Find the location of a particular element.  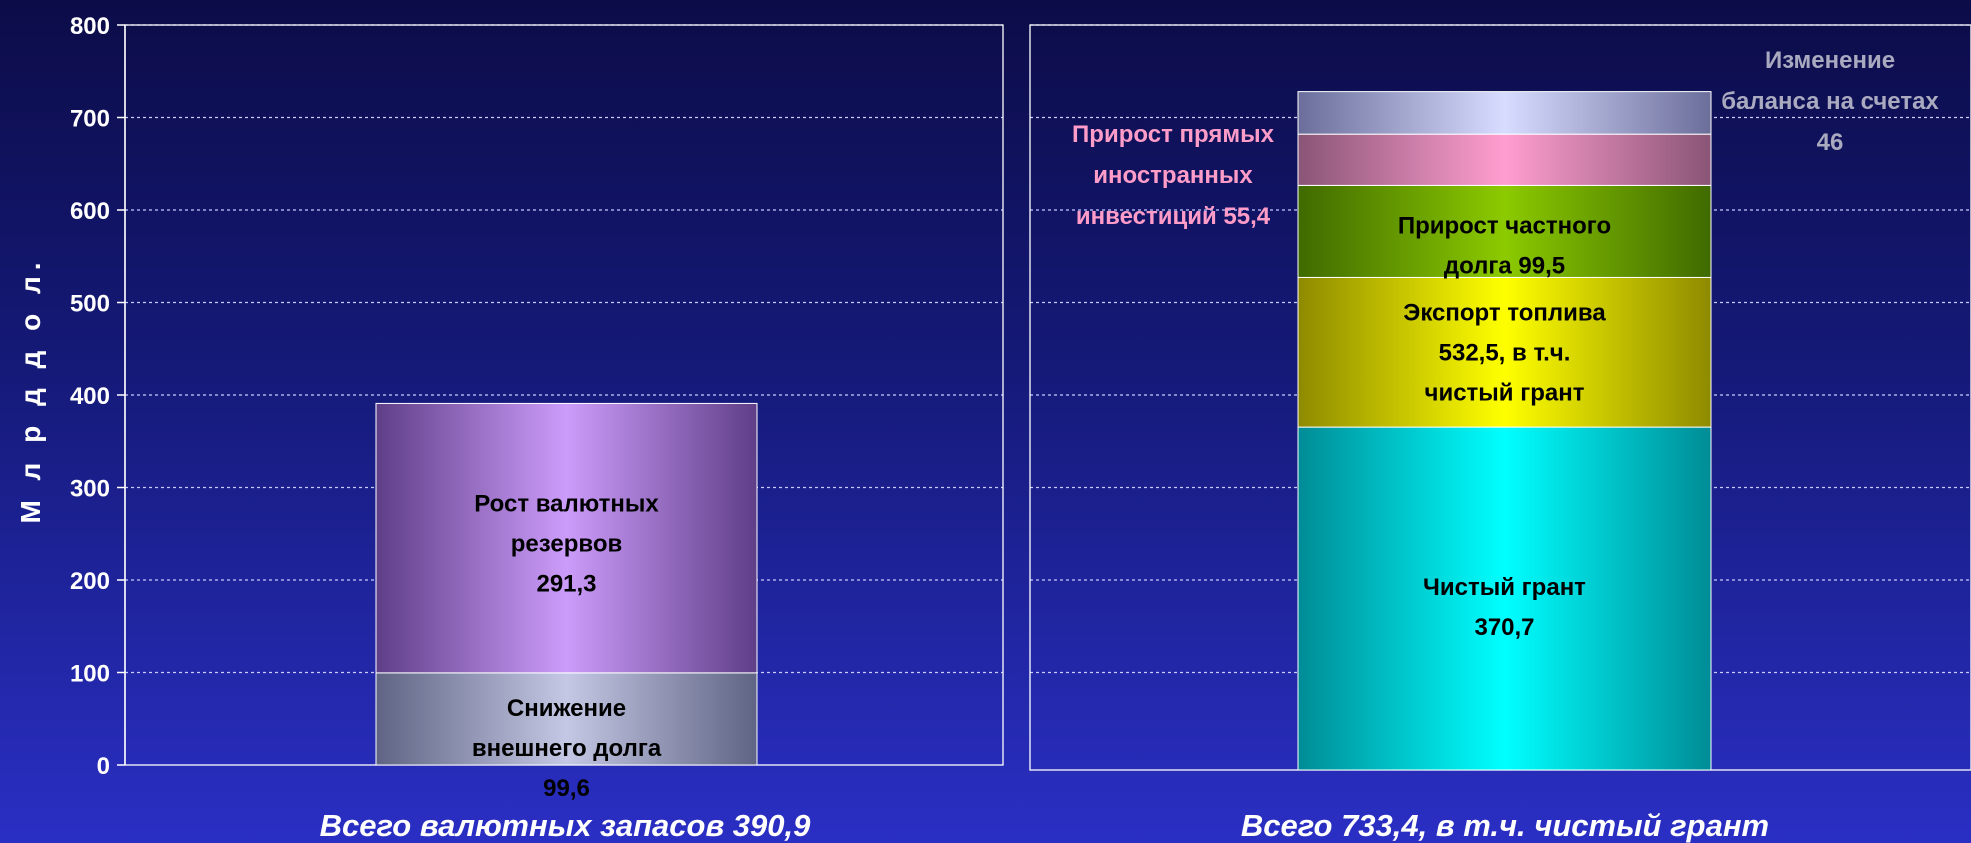

segment-label: Экспорт топлива is located at coordinates (1504, 312).